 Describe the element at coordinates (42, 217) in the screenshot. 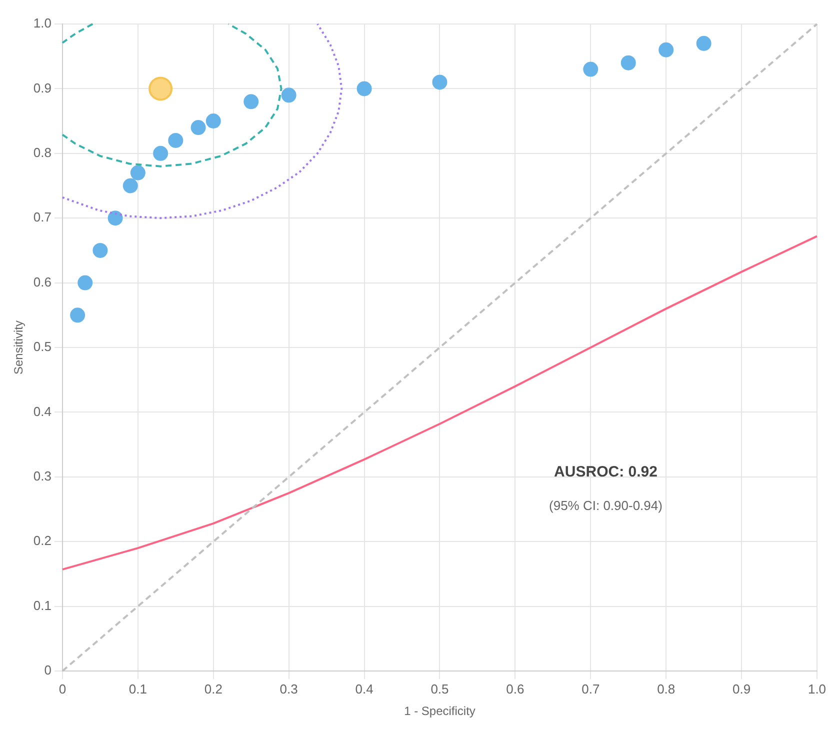

I see `y-tick-label: 0.7` at that location.